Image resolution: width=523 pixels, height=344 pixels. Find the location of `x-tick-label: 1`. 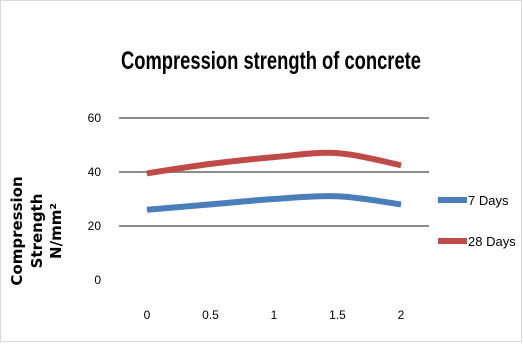

x-tick-label: 1 is located at coordinates (274, 315).